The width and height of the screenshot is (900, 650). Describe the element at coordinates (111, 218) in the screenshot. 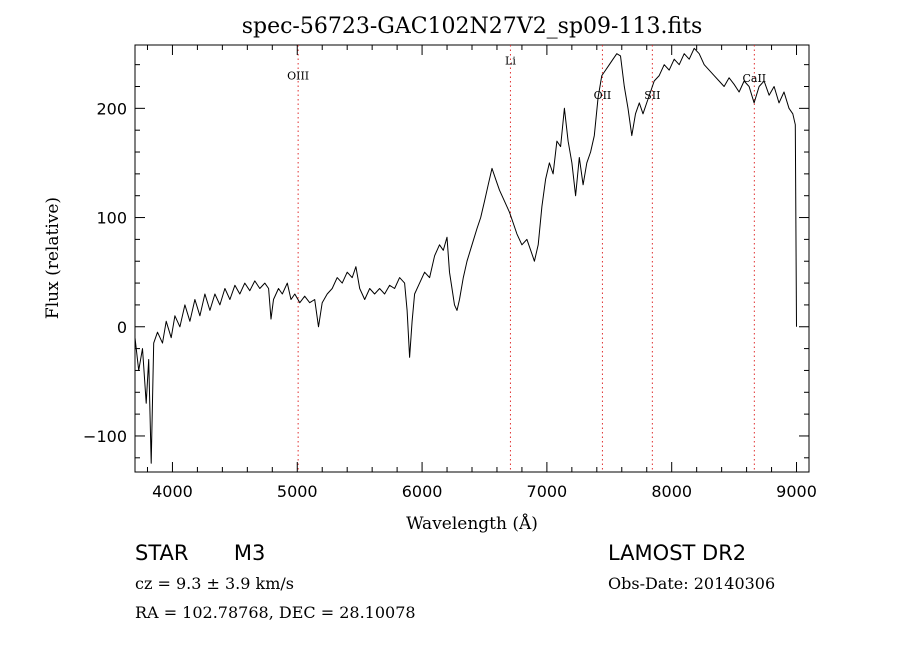

I see `y-tick-label: 100` at that location.